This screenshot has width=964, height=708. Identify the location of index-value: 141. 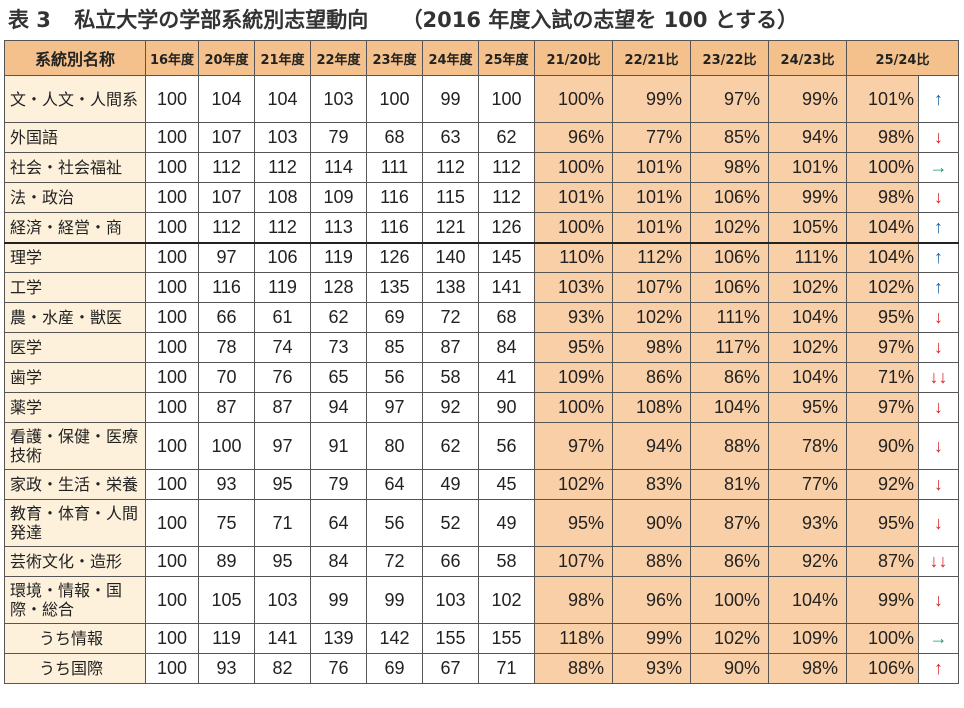
(282, 638).